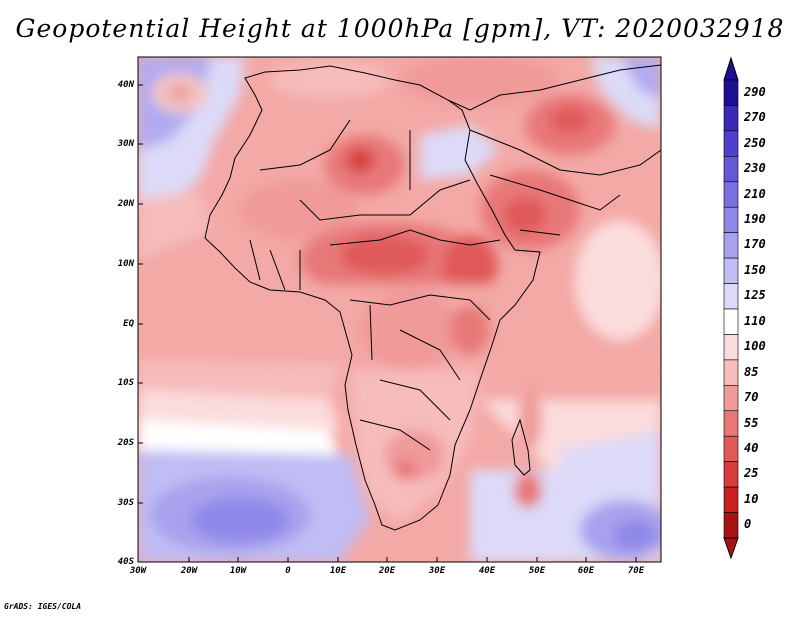 The image size is (800, 618). Describe the element at coordinates (755, 269) in the screenshot. I see `colorbar-label: 150` at that location.